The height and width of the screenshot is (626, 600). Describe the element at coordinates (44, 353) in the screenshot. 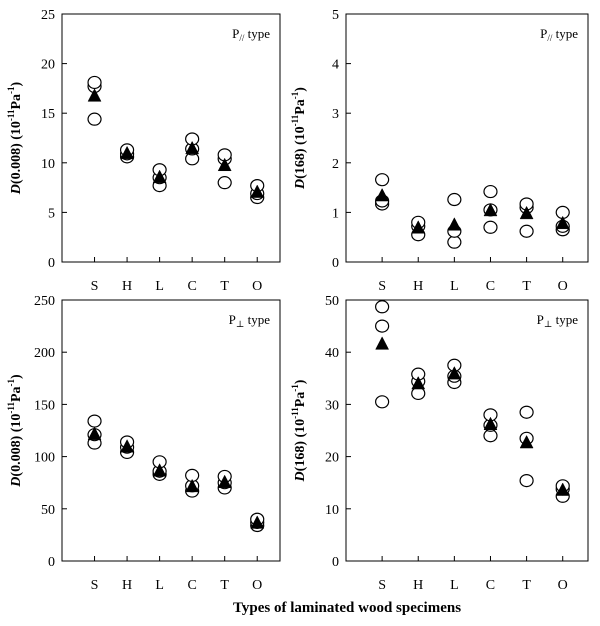

I see `y-tick-label: 200` at that location.